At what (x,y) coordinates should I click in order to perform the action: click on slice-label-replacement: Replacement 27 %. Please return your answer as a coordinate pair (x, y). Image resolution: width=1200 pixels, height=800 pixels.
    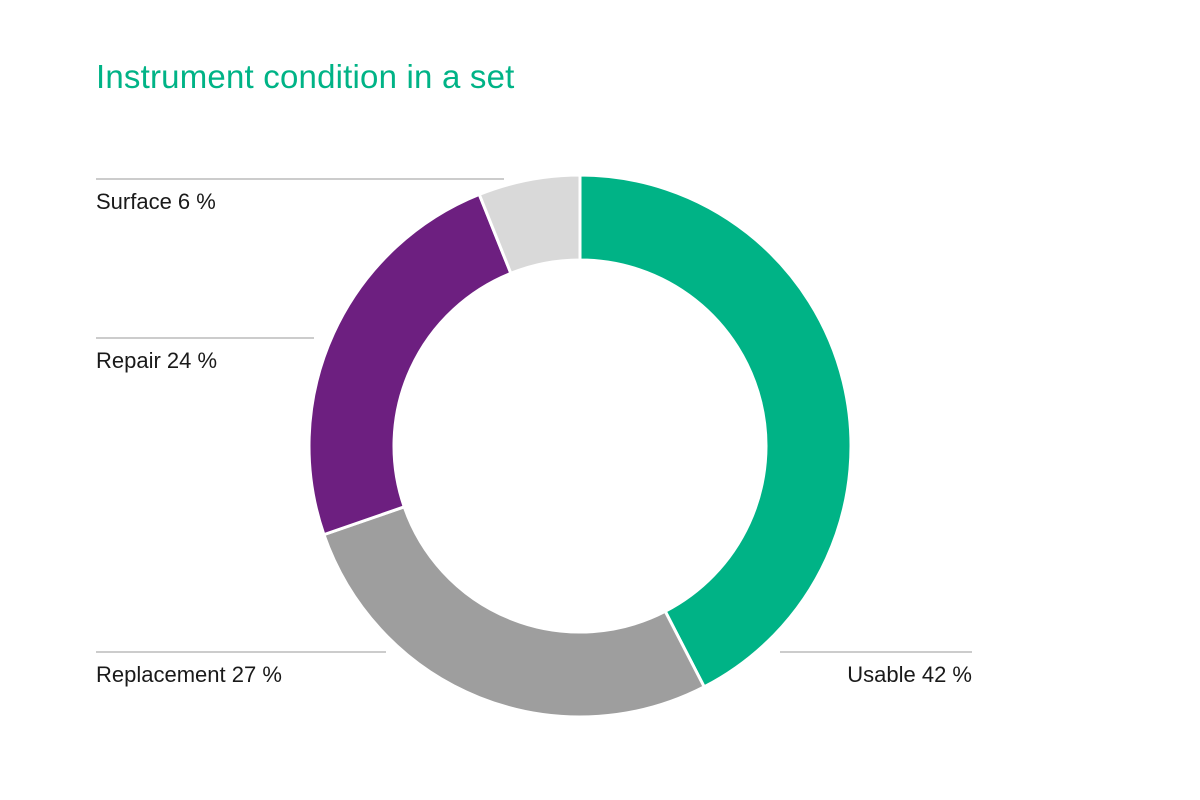
    Looking at the image, I should click on (189, 674).